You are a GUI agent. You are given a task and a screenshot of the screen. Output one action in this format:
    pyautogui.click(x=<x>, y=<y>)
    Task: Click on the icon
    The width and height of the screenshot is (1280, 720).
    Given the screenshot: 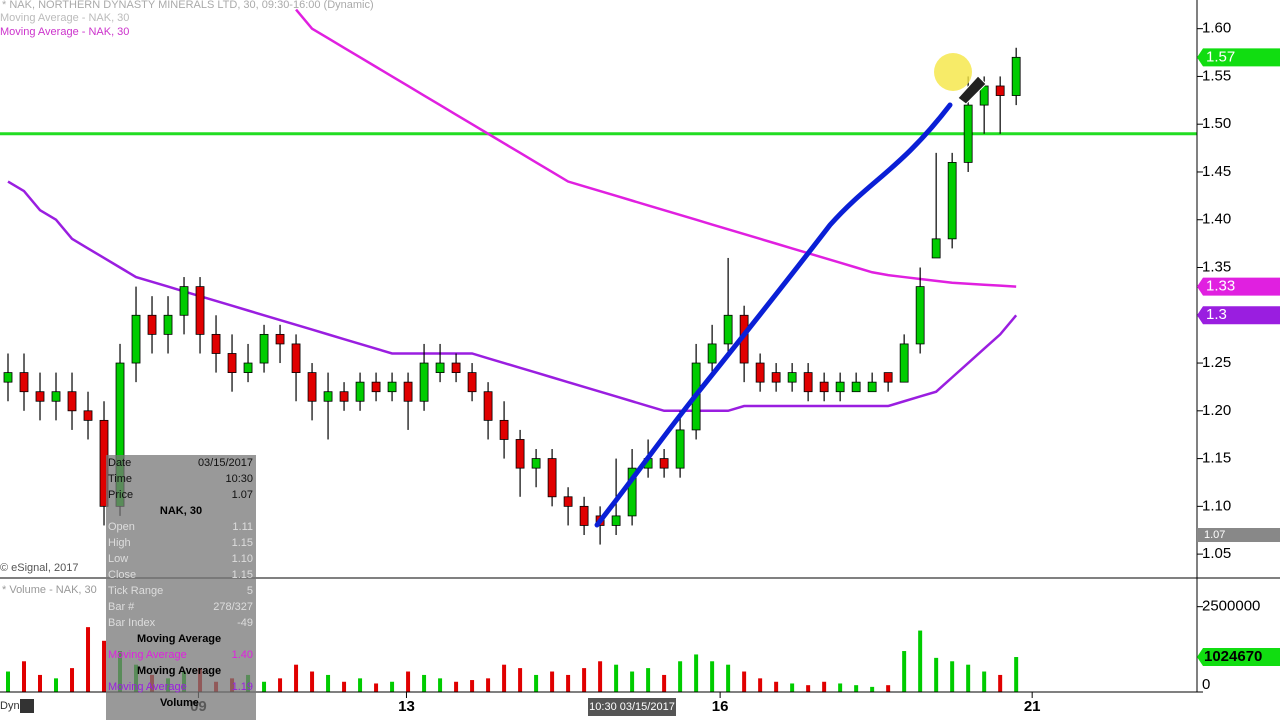 What is the action you would take?
    pyautogui.click(x=27, y=706)
    